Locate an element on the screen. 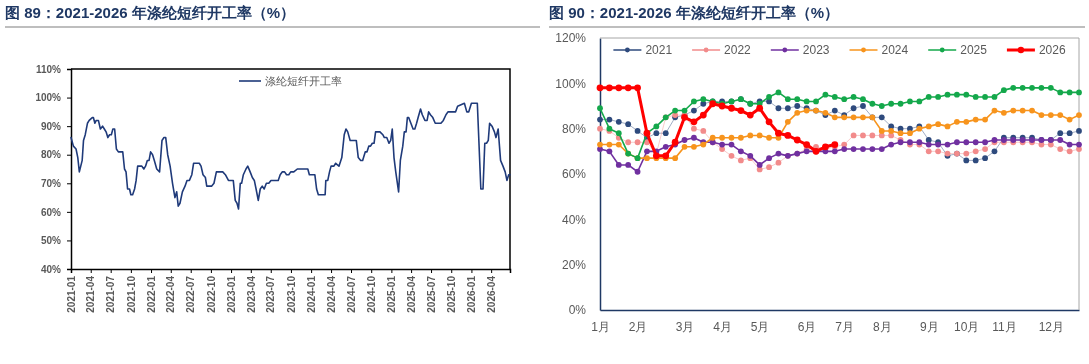 This screenshot has width=1089, height=364. x-tick-label: 2025-07 is located at coordinates (431, 294).